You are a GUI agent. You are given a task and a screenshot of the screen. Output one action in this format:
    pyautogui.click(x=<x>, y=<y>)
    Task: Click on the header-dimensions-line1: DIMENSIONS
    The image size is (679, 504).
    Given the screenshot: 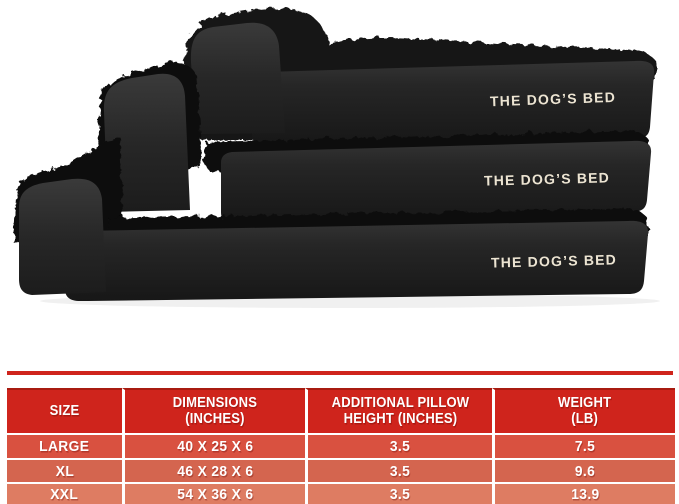 What is the action you would take?
    pyautogui.click(x=215, y=403)
    